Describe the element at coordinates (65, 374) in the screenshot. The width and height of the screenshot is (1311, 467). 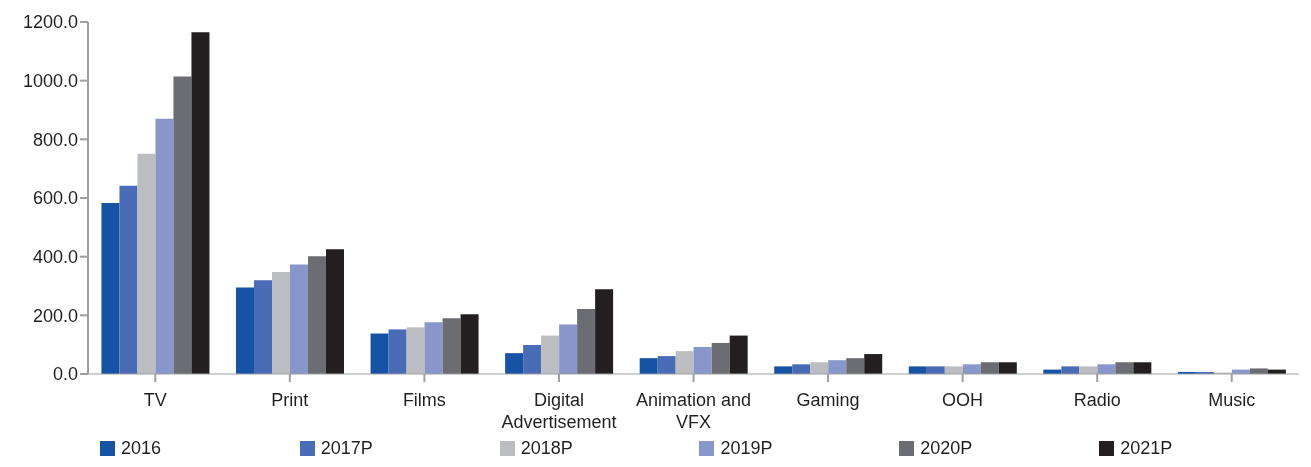
I see `y-tick-label: 0.0` at that location.